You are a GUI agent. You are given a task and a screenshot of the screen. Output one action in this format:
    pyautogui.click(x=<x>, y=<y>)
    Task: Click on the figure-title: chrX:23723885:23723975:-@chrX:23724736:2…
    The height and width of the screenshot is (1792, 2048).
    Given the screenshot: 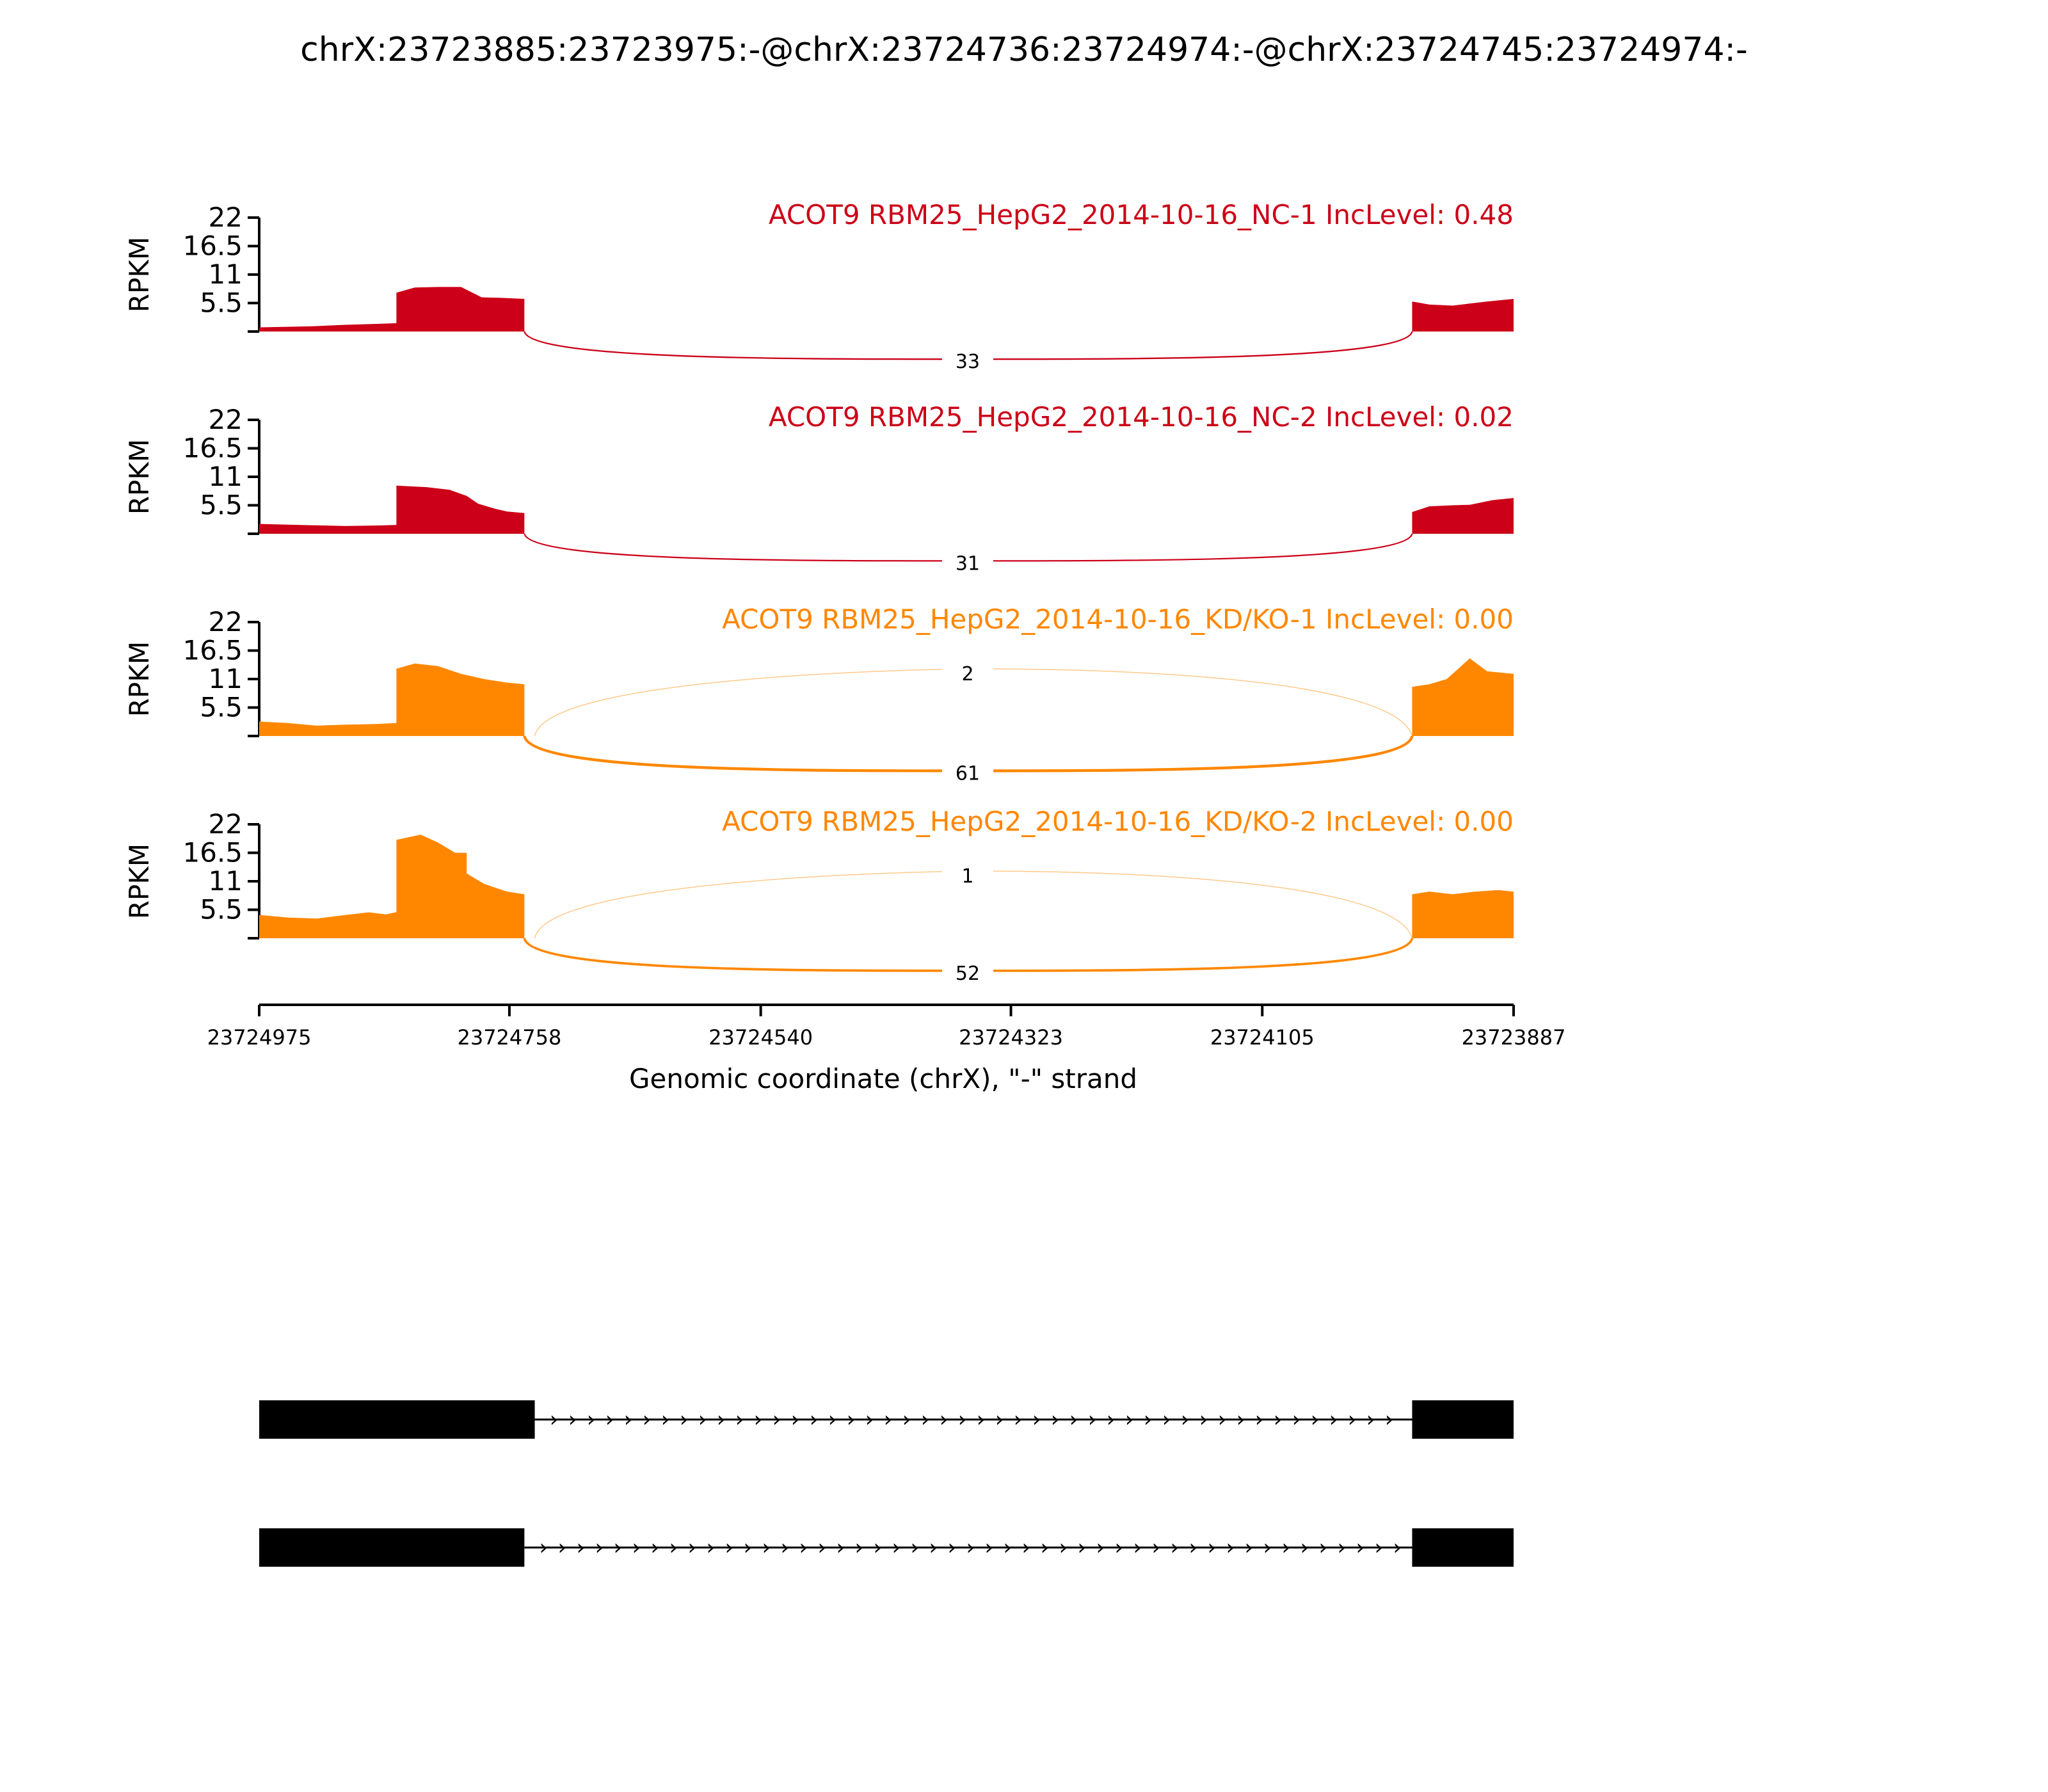 What is the action you would take?
    pyautogui.click(x=1024, y=50)
    